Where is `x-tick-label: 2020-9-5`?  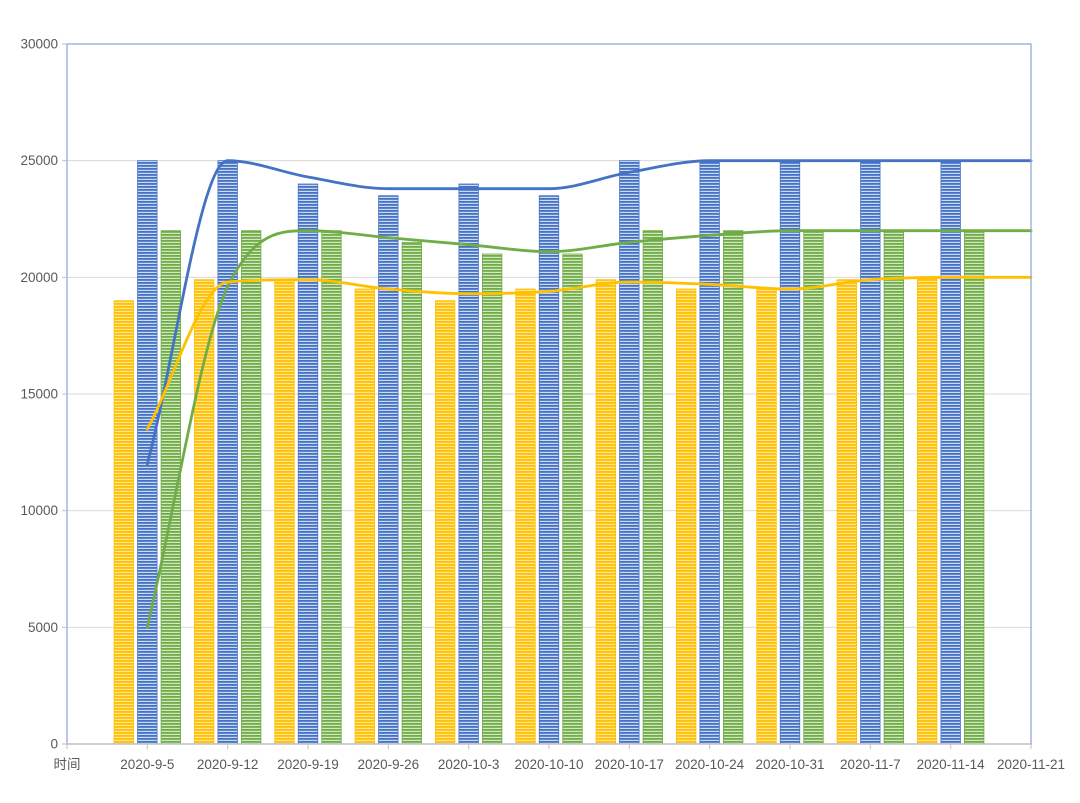
x-tick-label: 2020-9-5 is located at coordinates (147, 764).